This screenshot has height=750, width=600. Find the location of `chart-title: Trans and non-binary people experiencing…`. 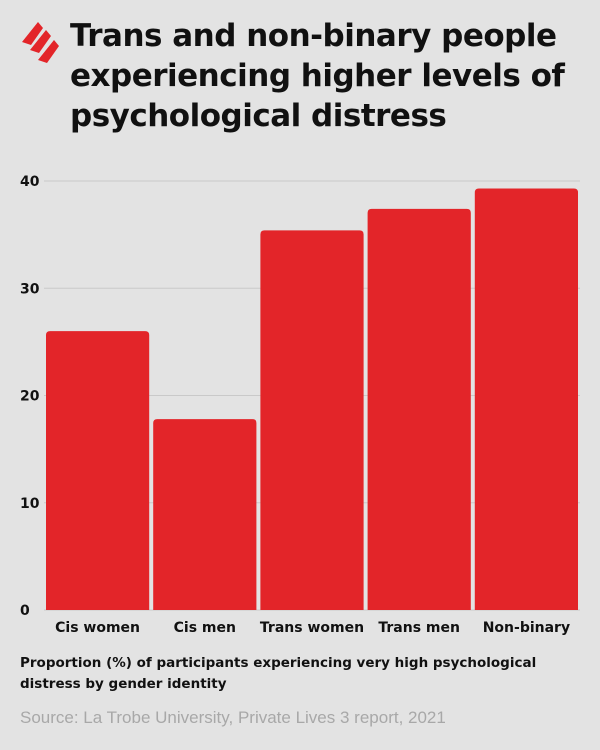

chart-title: Trans and non-binary people experiencing… is located at coordinates (317, 76).